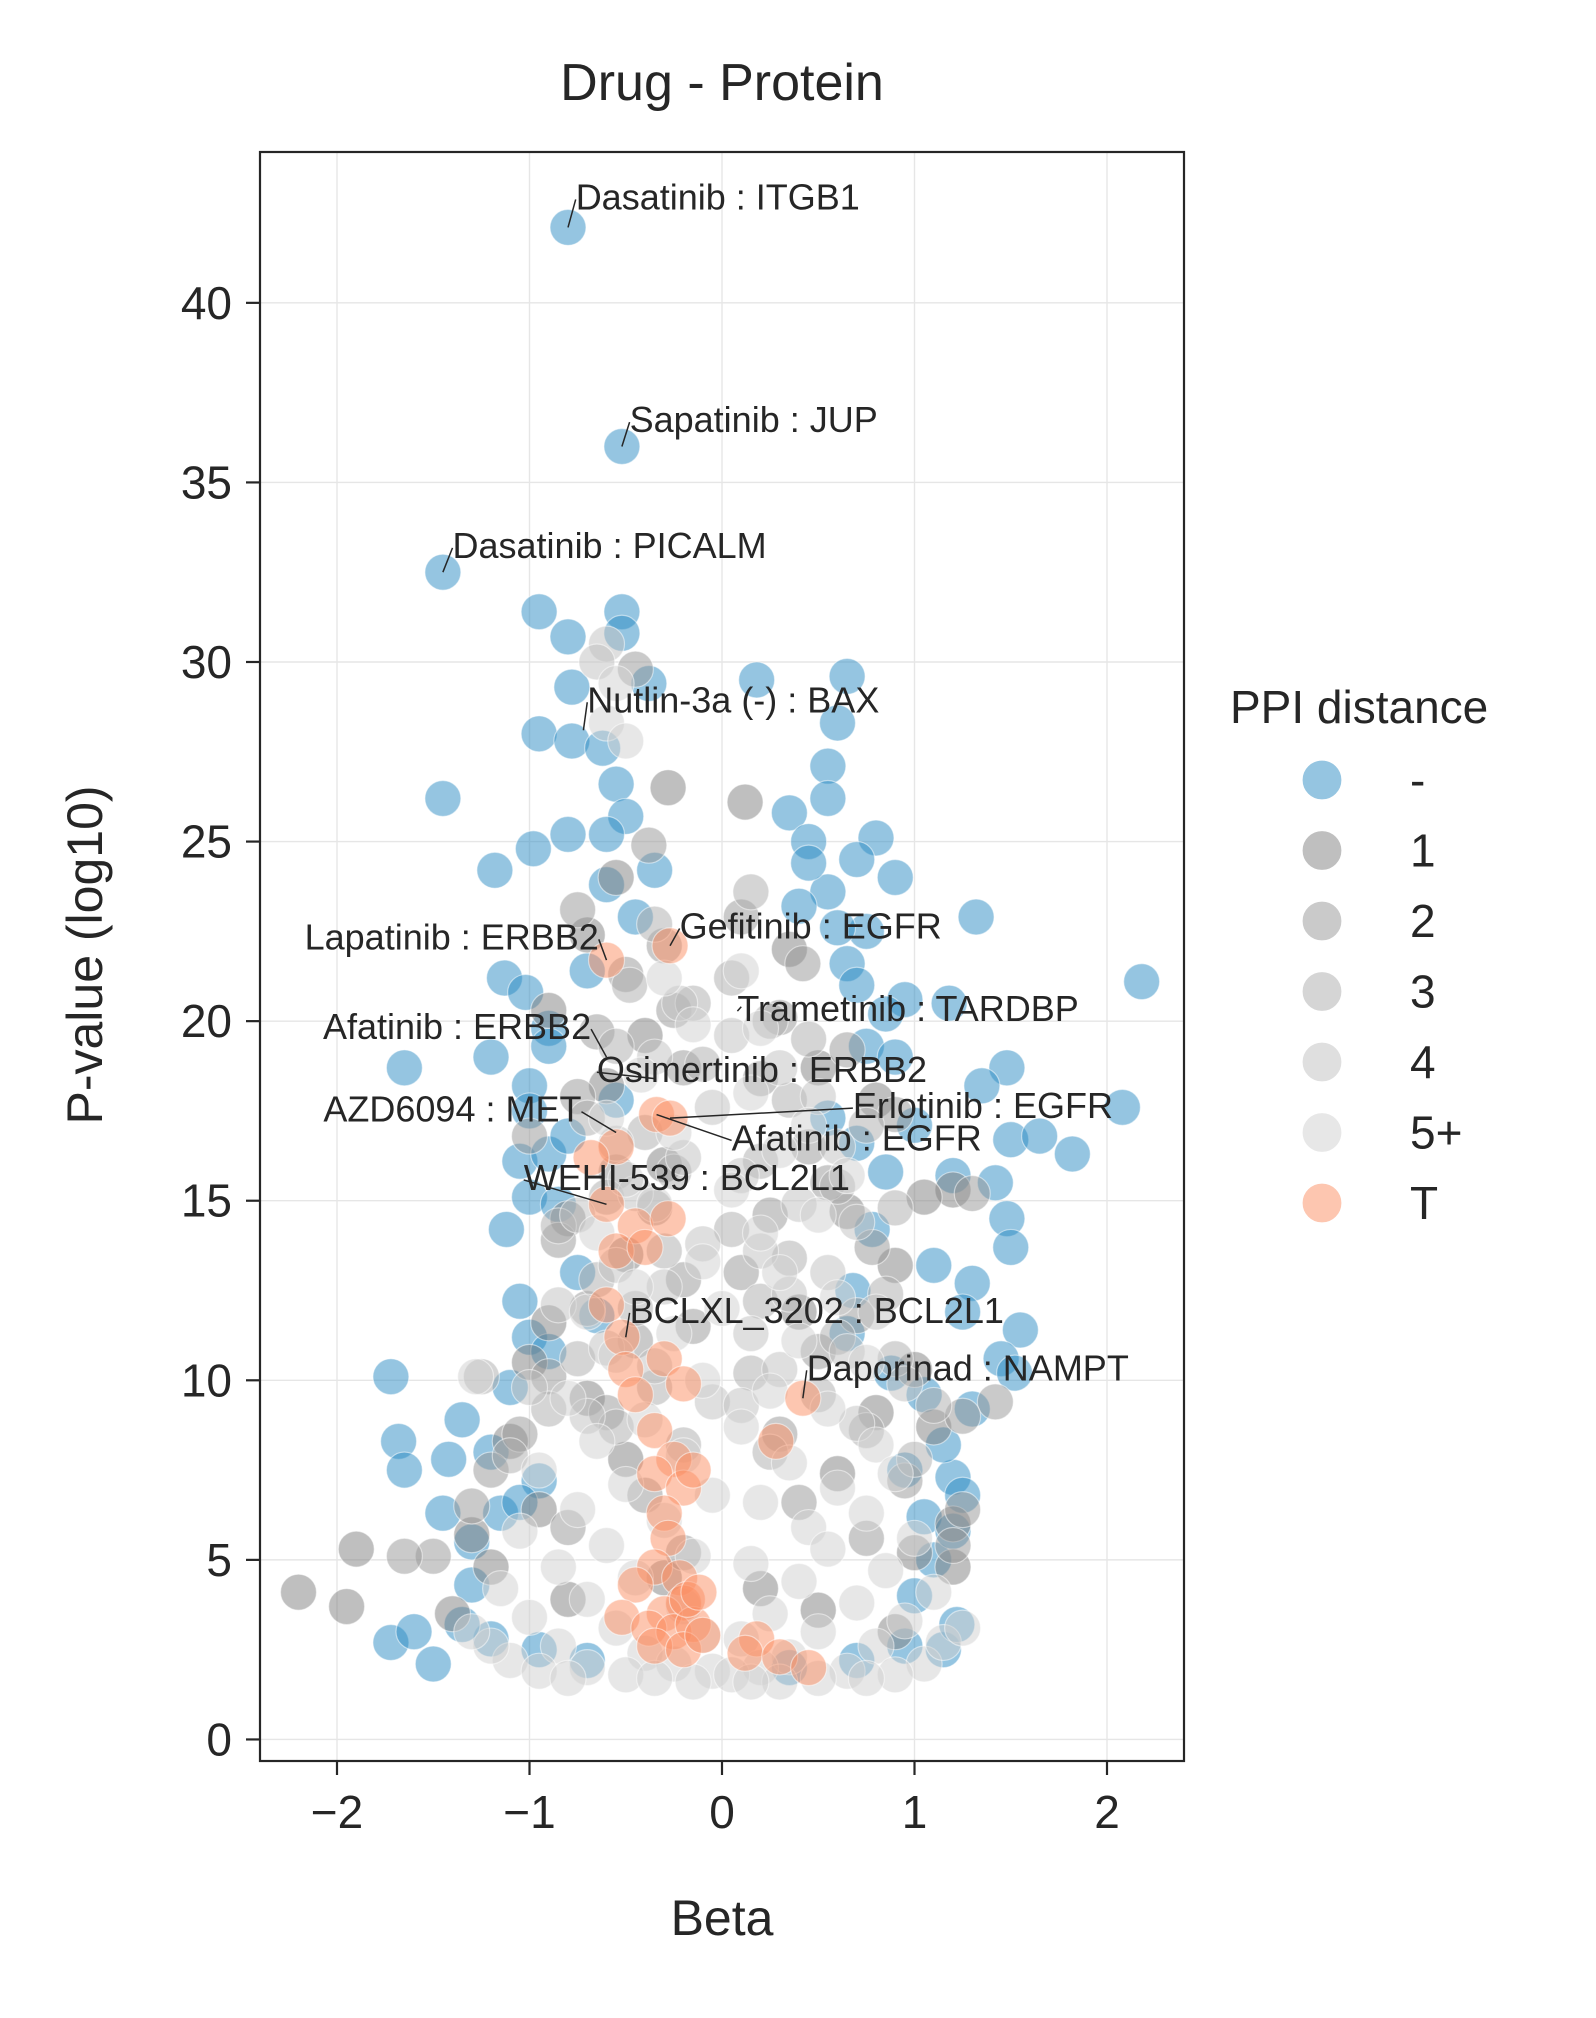 This screenshot has height=2018, width=1596. Describe the element at coordinates (817, 1310) in the screenshot. I see `annotation-label: BCLXL_3202 : BCL2L1` at that location.